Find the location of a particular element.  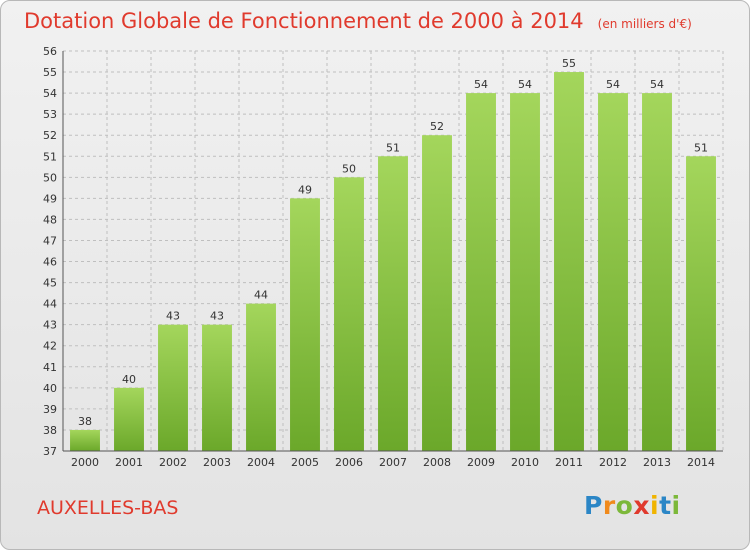

logo-letter: P is located at coordinates (593, 505).